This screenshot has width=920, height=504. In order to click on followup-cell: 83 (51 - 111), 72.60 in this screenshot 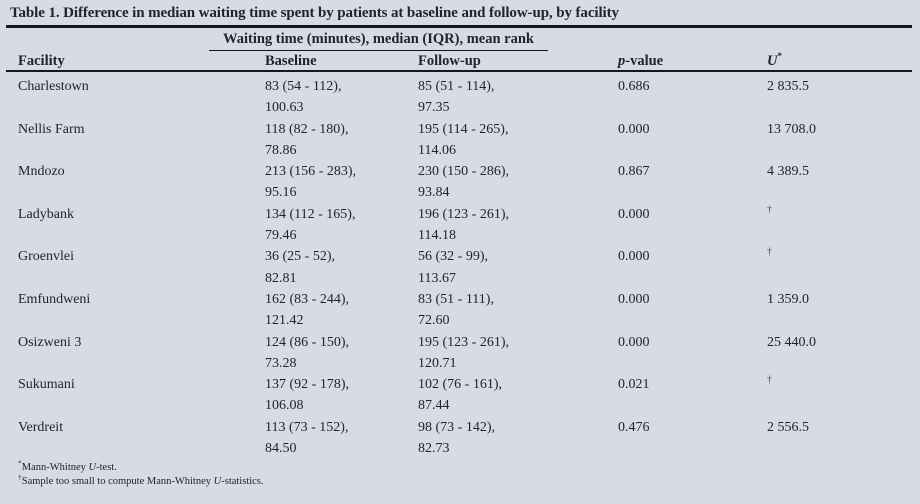, I will do `click(456, 310)`.